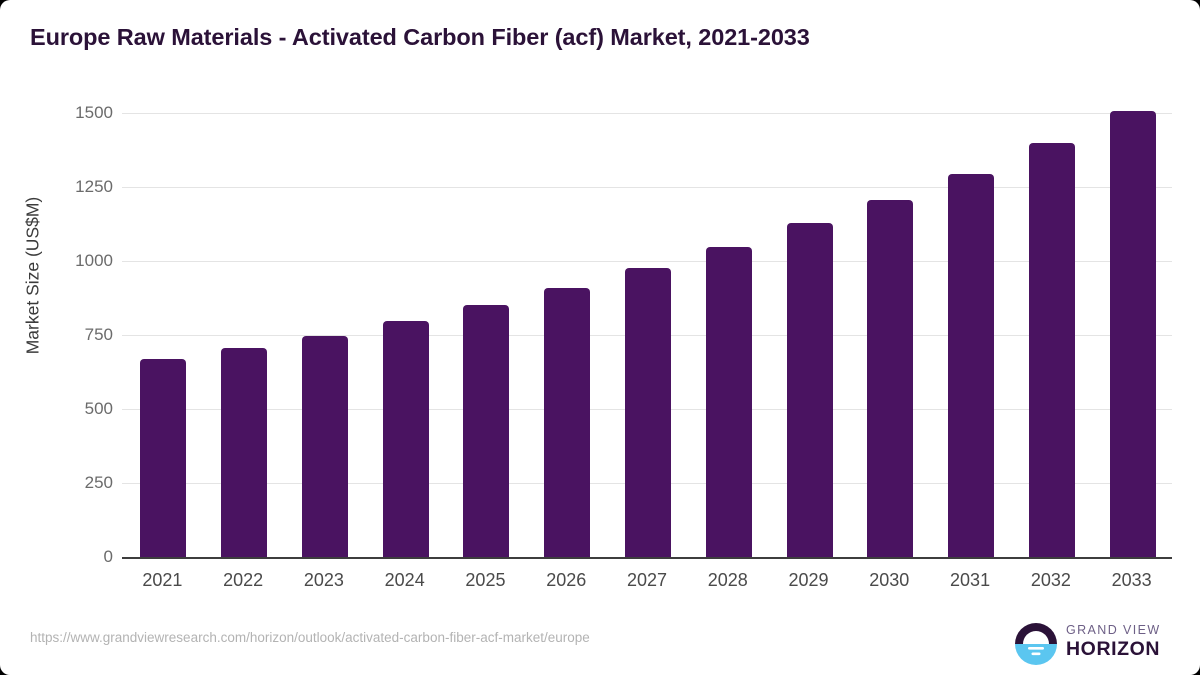 Image resolution: width=1200 pixels, height=675 pixels. Describe the element at coordinates (647, 580) in the screenshot. I see `x-axis-tick-label: 2027` at that location.